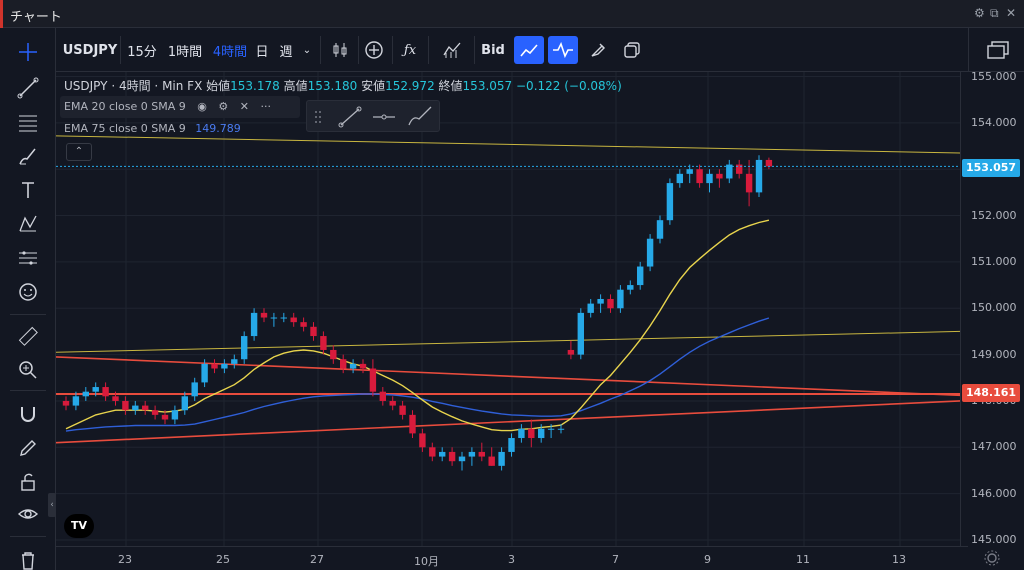  I want to click on toolbar-divider, so click(120, 50).